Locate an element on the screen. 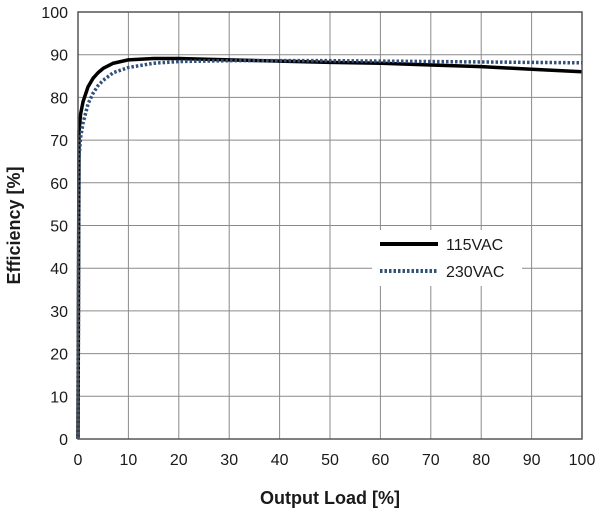 This screenshot has height=514, width=600. x-tick-label: 50 is located at coordinates (330, 460).